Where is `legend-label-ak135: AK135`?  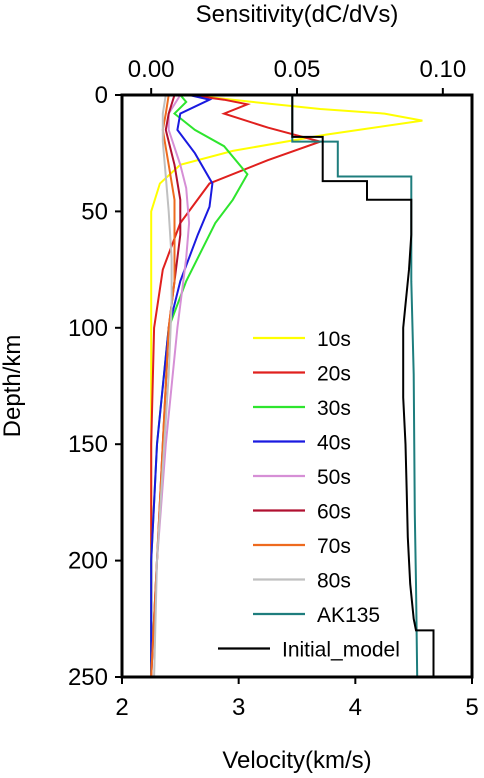
legend-label-ak135: AK135 is located at coordinates (348, 615).